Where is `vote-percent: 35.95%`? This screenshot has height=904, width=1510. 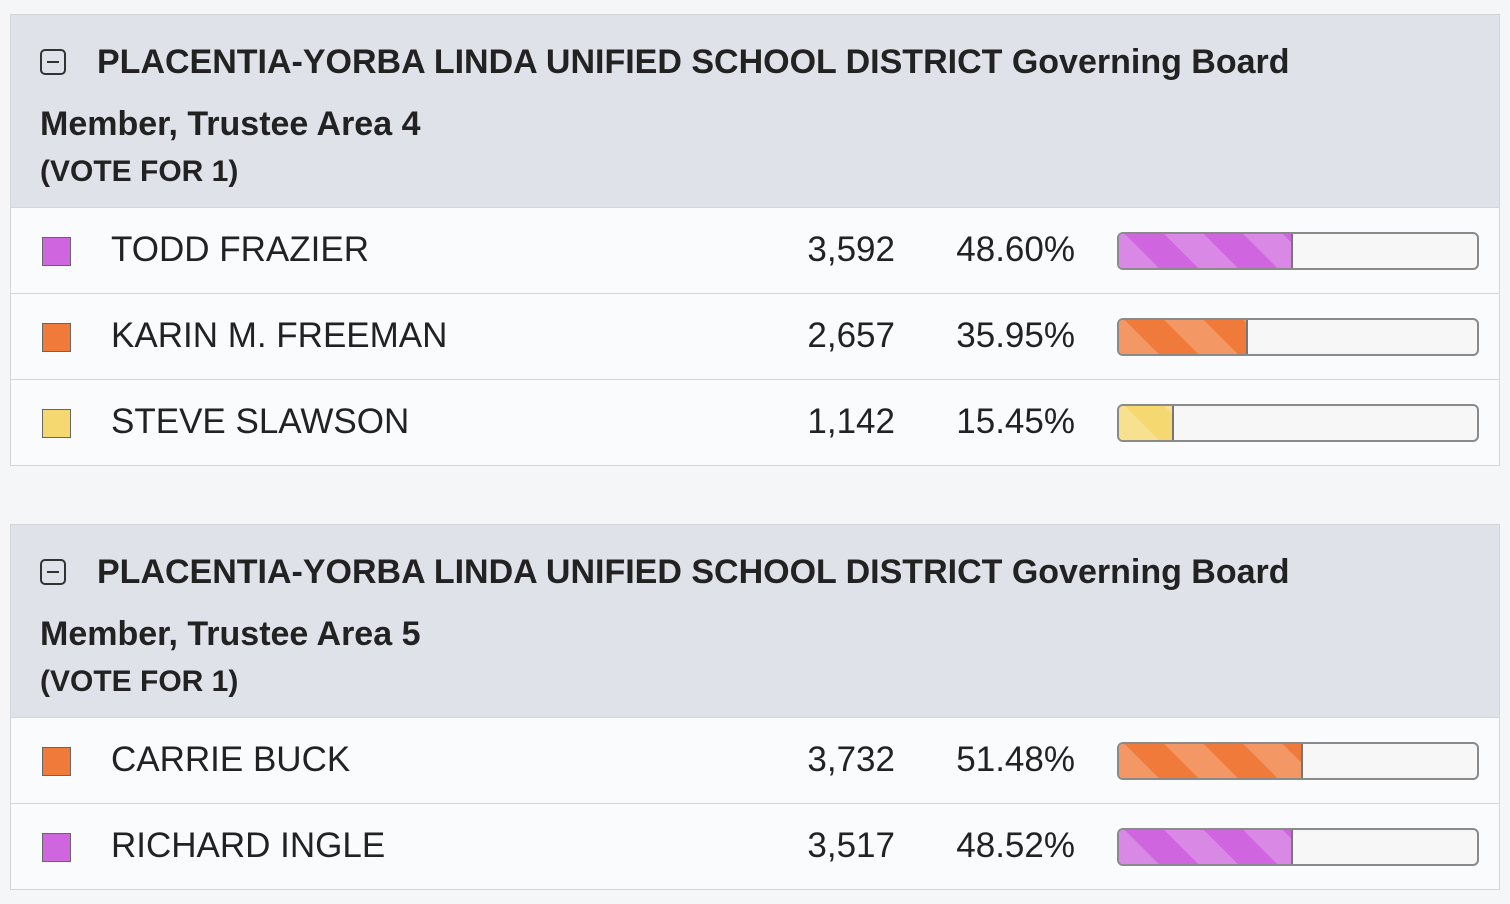
vote-percent: 35.95% is located at coordinates (1015, 335).